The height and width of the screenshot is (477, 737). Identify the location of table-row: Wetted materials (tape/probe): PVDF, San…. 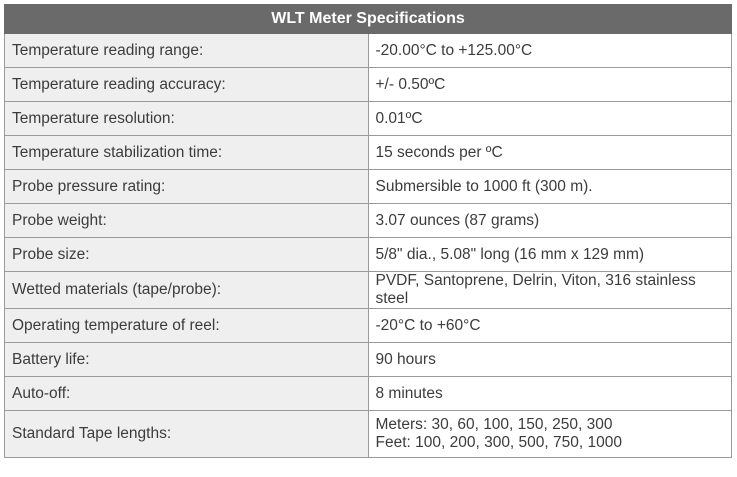
(368, 290).